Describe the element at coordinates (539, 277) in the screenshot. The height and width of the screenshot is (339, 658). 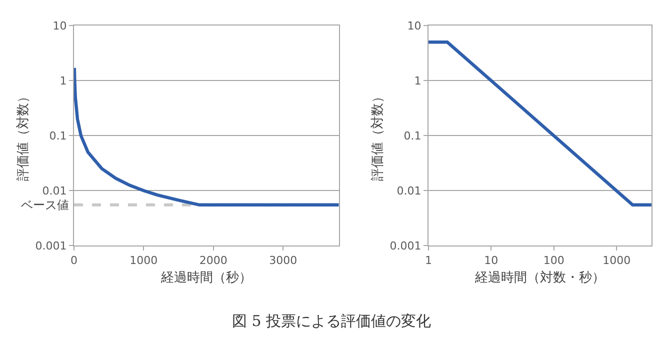
I see `x-axis-title: 経過時間（対数・秒）` at that location.